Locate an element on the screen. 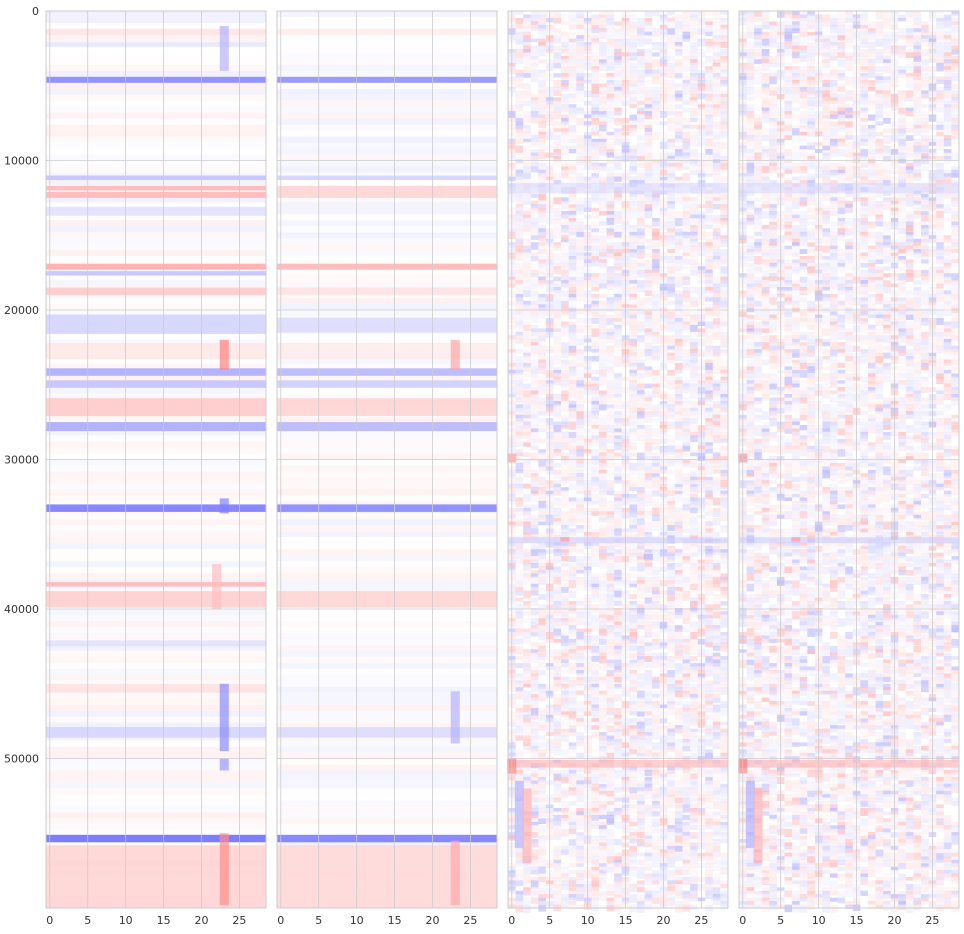 This screenshot has width=964, height=934. heatmap-hotspot is located at coordinates (455, 717).